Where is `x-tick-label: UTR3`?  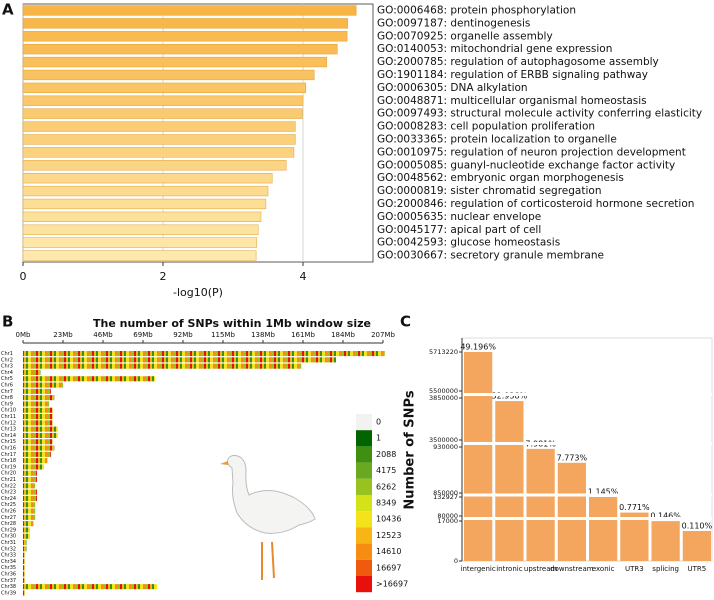
x-tick-label: UTR3 is located at coordinates (634, 569).